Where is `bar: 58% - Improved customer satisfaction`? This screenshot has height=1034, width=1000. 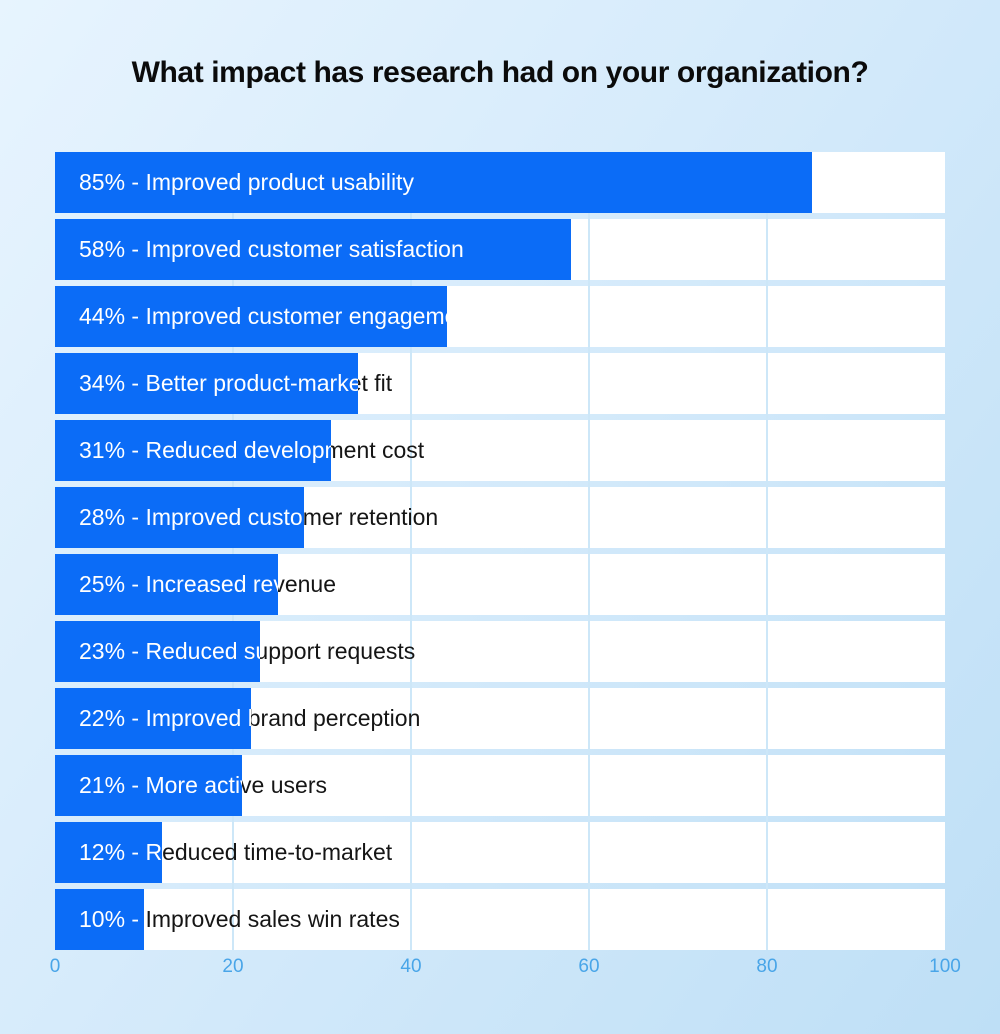 bar: 58% - Improved customer satisfaction is located at coordinates (313, 249).